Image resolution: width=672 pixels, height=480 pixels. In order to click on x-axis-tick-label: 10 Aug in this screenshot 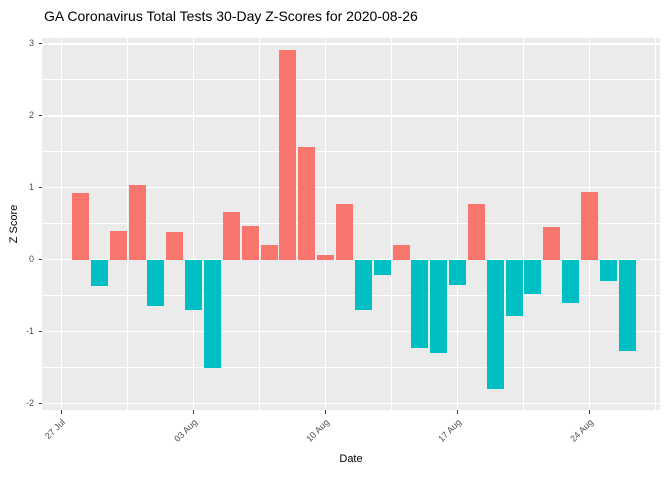, I will do `click(317, 430)`.